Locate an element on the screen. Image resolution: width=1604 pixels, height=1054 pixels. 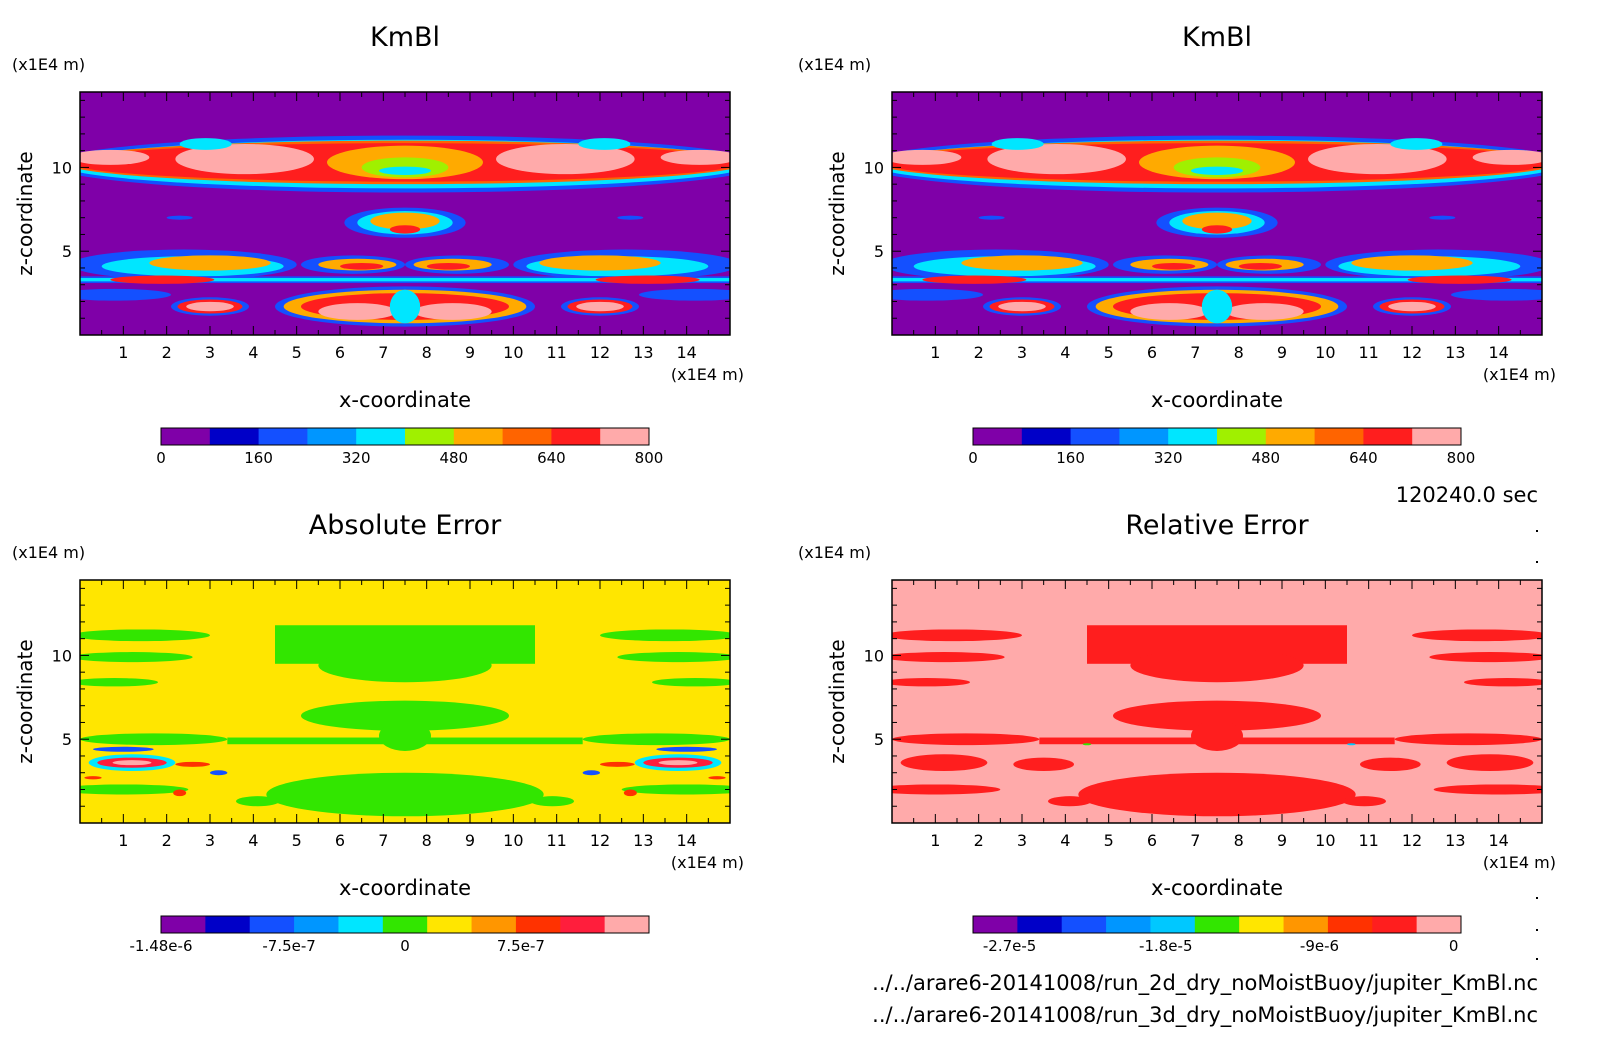
x-tick-label: 9 is located at coordinates (1282, 352).